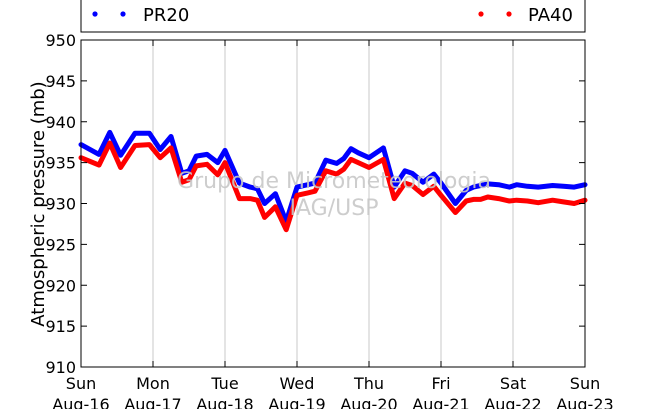 This screenshot has height=409, width=650. What do you see at coordinates (60, 326) in the screenshot?
I see `y-tick-label: 915` at bounding box center [60, 326].